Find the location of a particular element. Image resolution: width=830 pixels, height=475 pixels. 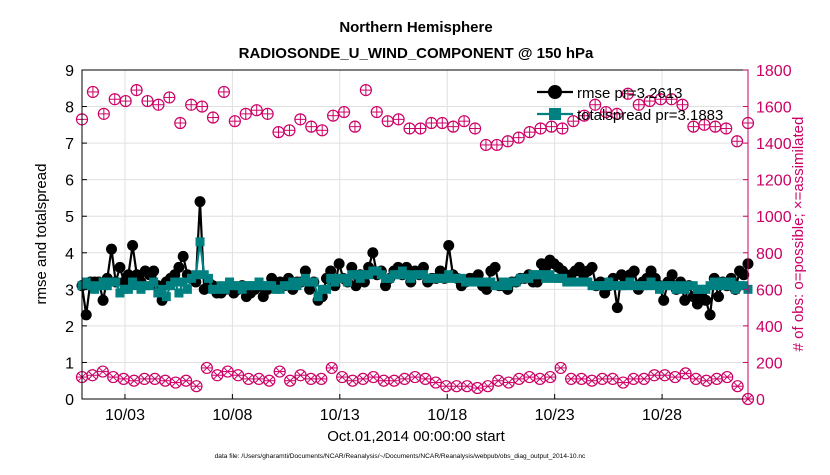

x-tick-label: 10/08 is located at coordinates (232, 415).